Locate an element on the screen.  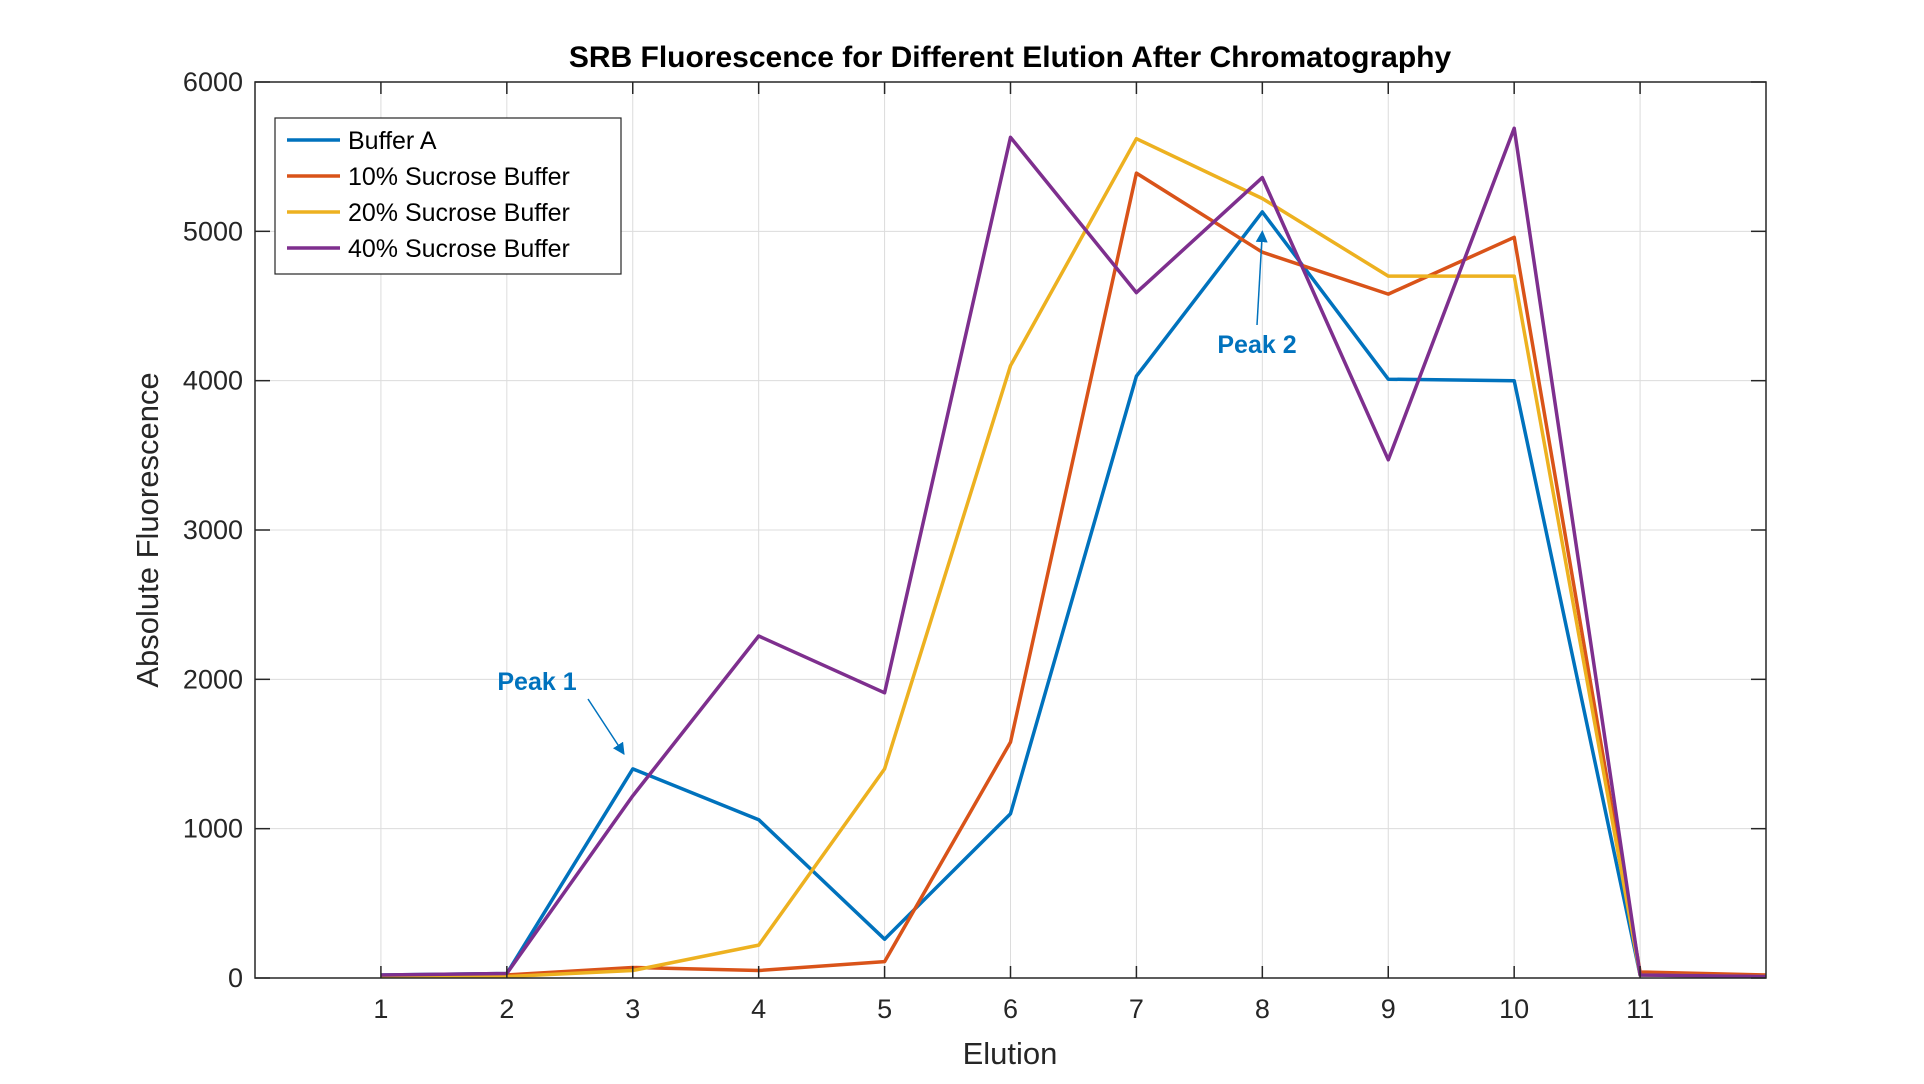
legend-label: Buffer A is located at coordinates (392, 141).